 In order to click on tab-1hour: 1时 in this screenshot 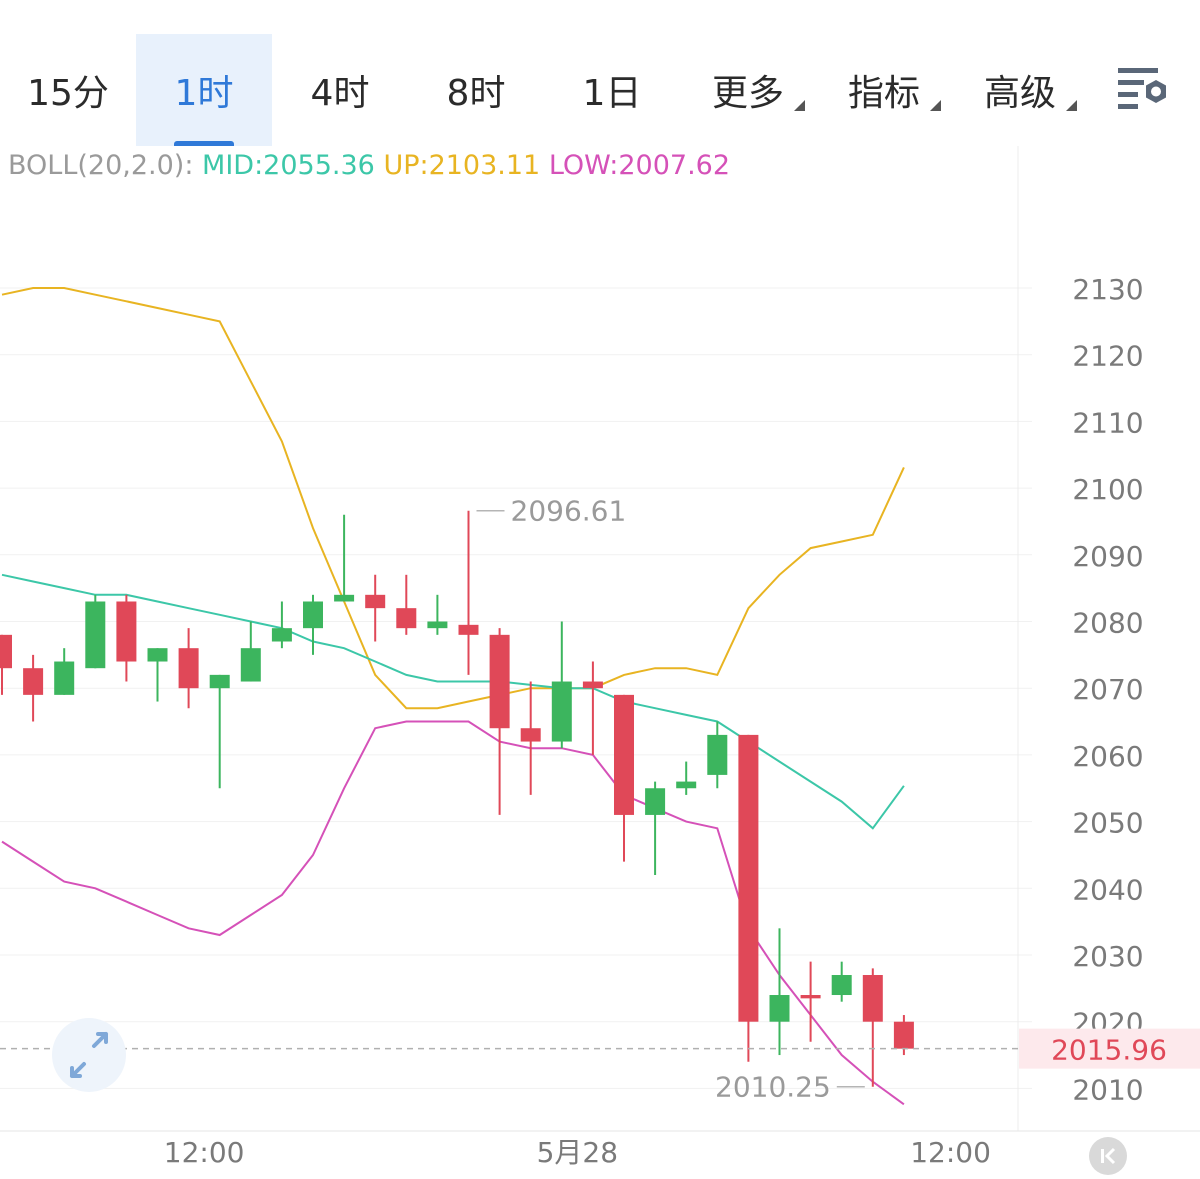, I will do `click(204, 90)`.